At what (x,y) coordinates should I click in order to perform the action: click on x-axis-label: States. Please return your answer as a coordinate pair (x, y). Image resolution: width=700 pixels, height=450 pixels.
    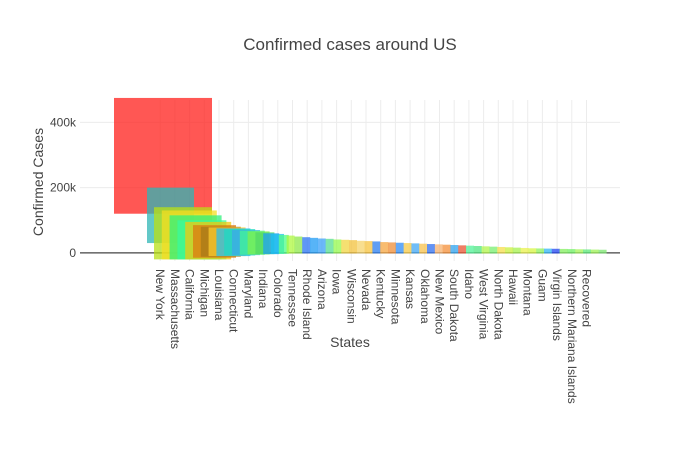
    Looking at the image, I should click on (350, 342).